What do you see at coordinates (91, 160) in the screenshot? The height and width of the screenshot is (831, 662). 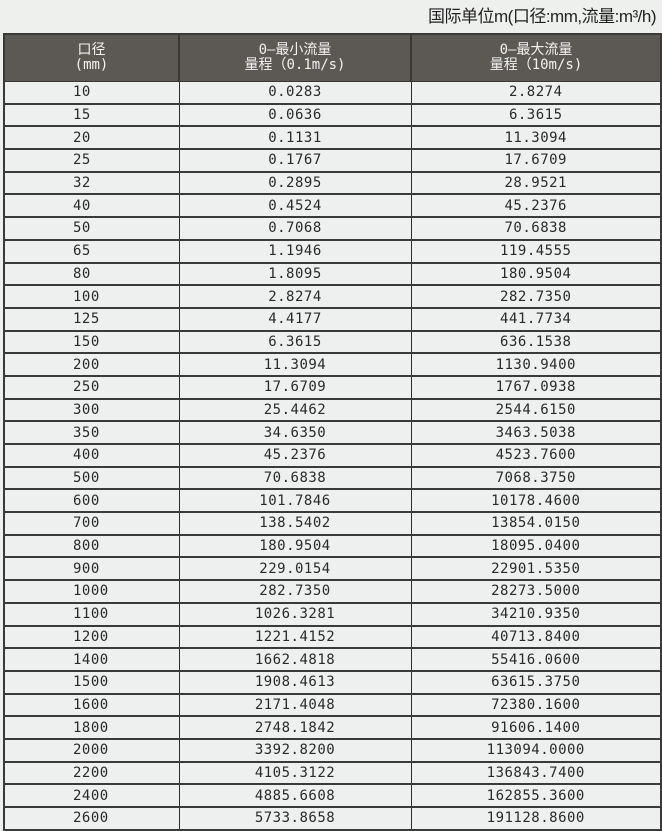 I see `cell-diameter: 25` at bounding box center [91, 160].